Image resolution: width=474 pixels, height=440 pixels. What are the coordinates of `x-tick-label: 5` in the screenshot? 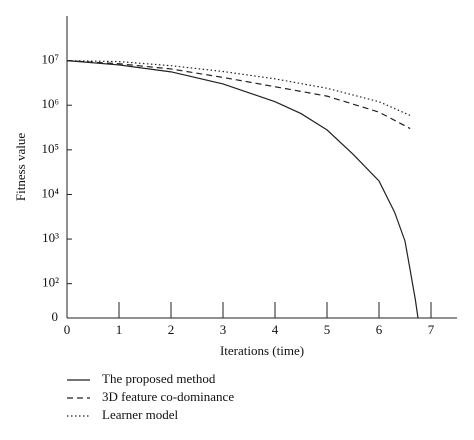 It's located at (327, 329).